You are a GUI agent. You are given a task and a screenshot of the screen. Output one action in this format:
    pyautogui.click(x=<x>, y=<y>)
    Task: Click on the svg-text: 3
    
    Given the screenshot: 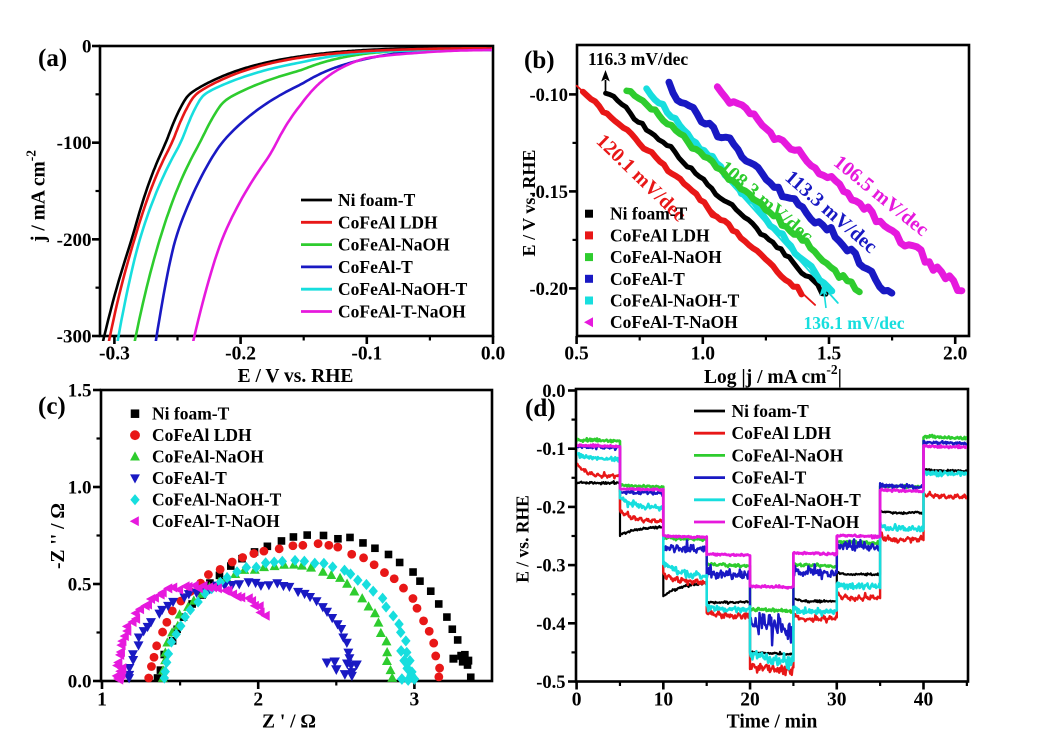 What is the action you would take?
    pyautogui.click(x=415, y=700)
    